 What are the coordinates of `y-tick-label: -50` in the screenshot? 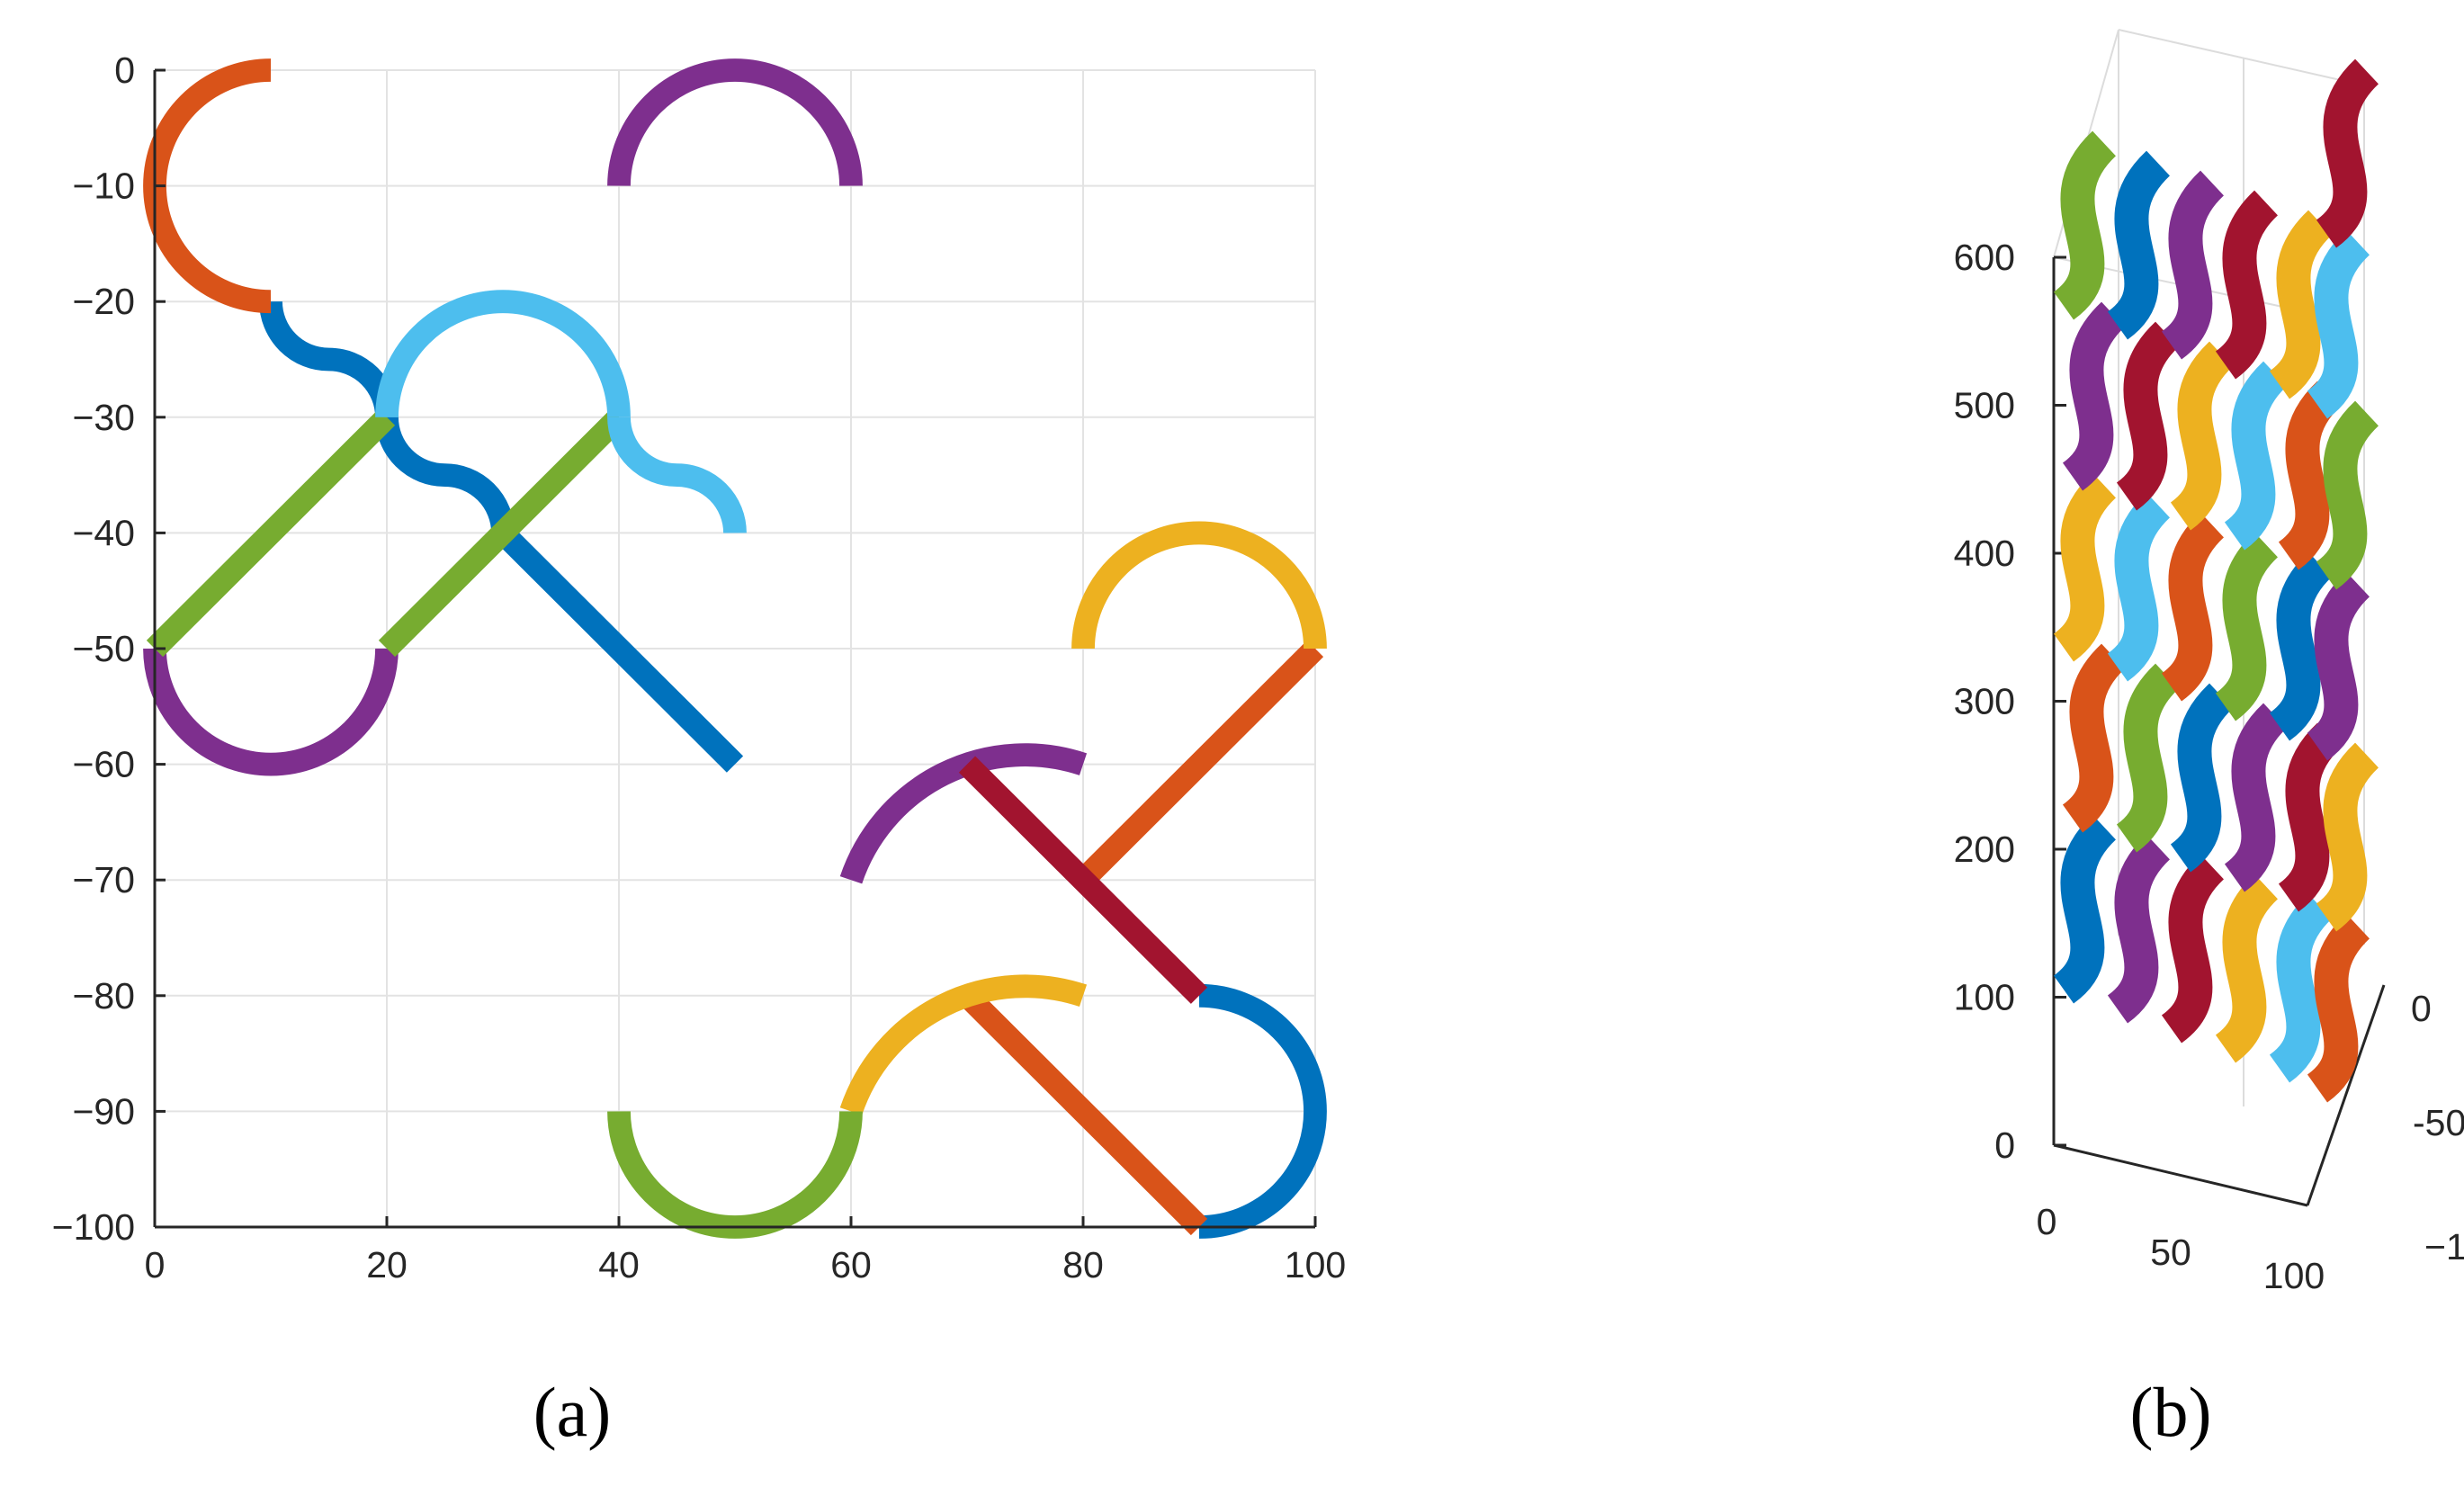 It's located at (2438, 1122).